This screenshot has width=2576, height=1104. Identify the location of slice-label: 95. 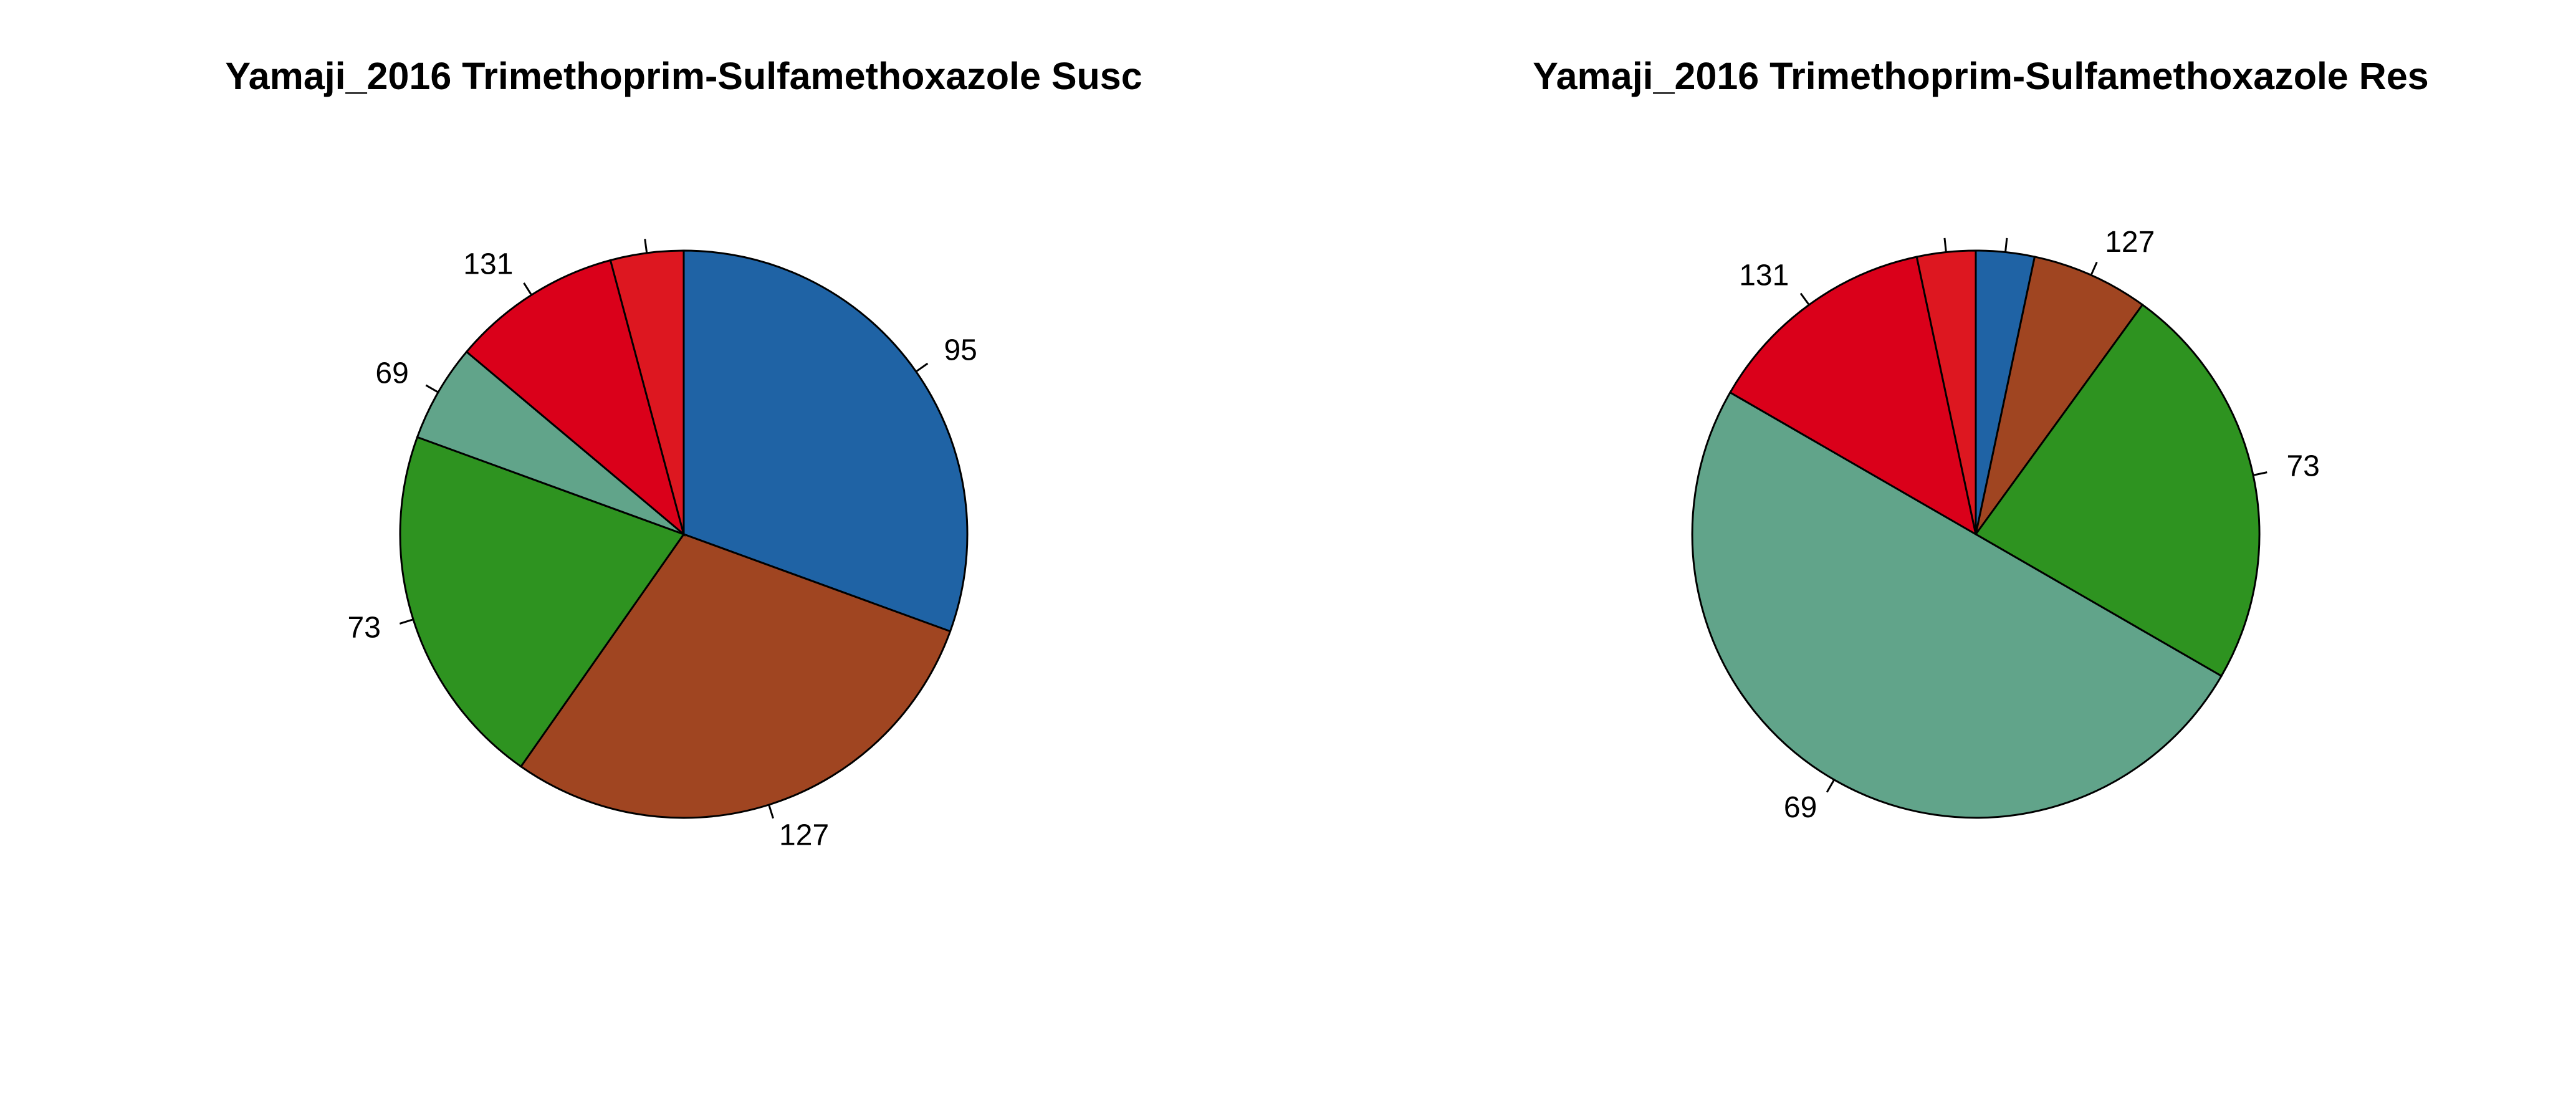
(961, 351).